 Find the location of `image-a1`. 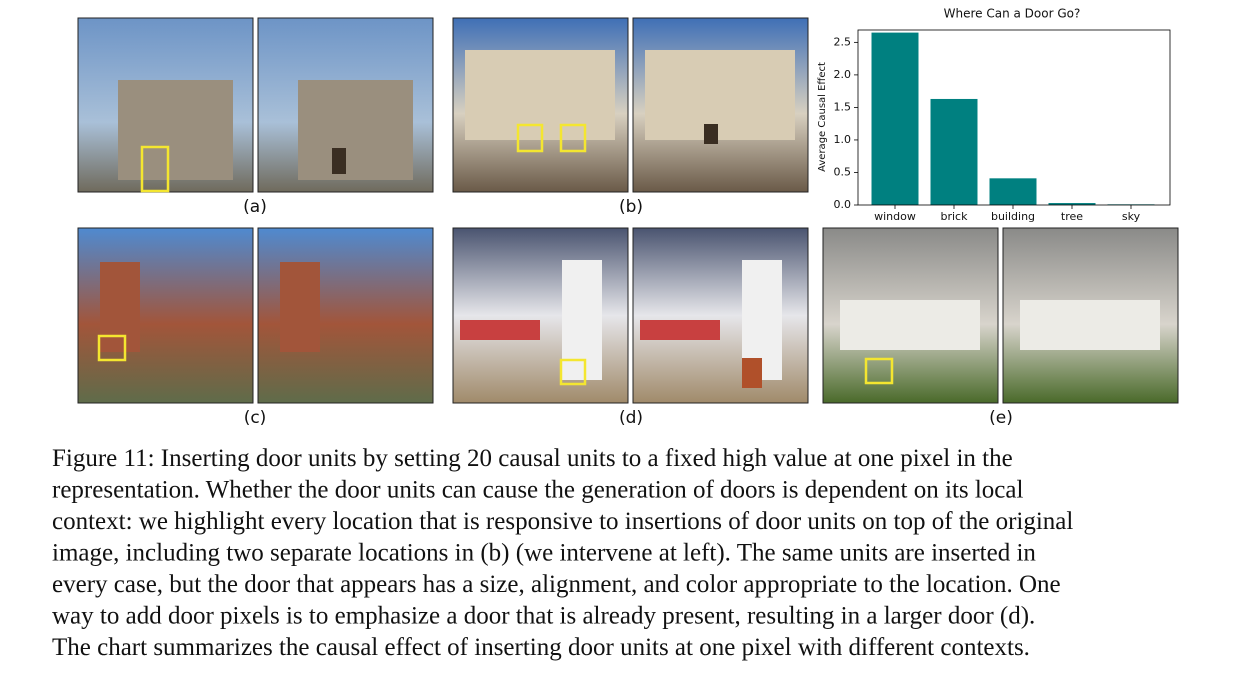

image-a1 is located at coordinates (165, 105).